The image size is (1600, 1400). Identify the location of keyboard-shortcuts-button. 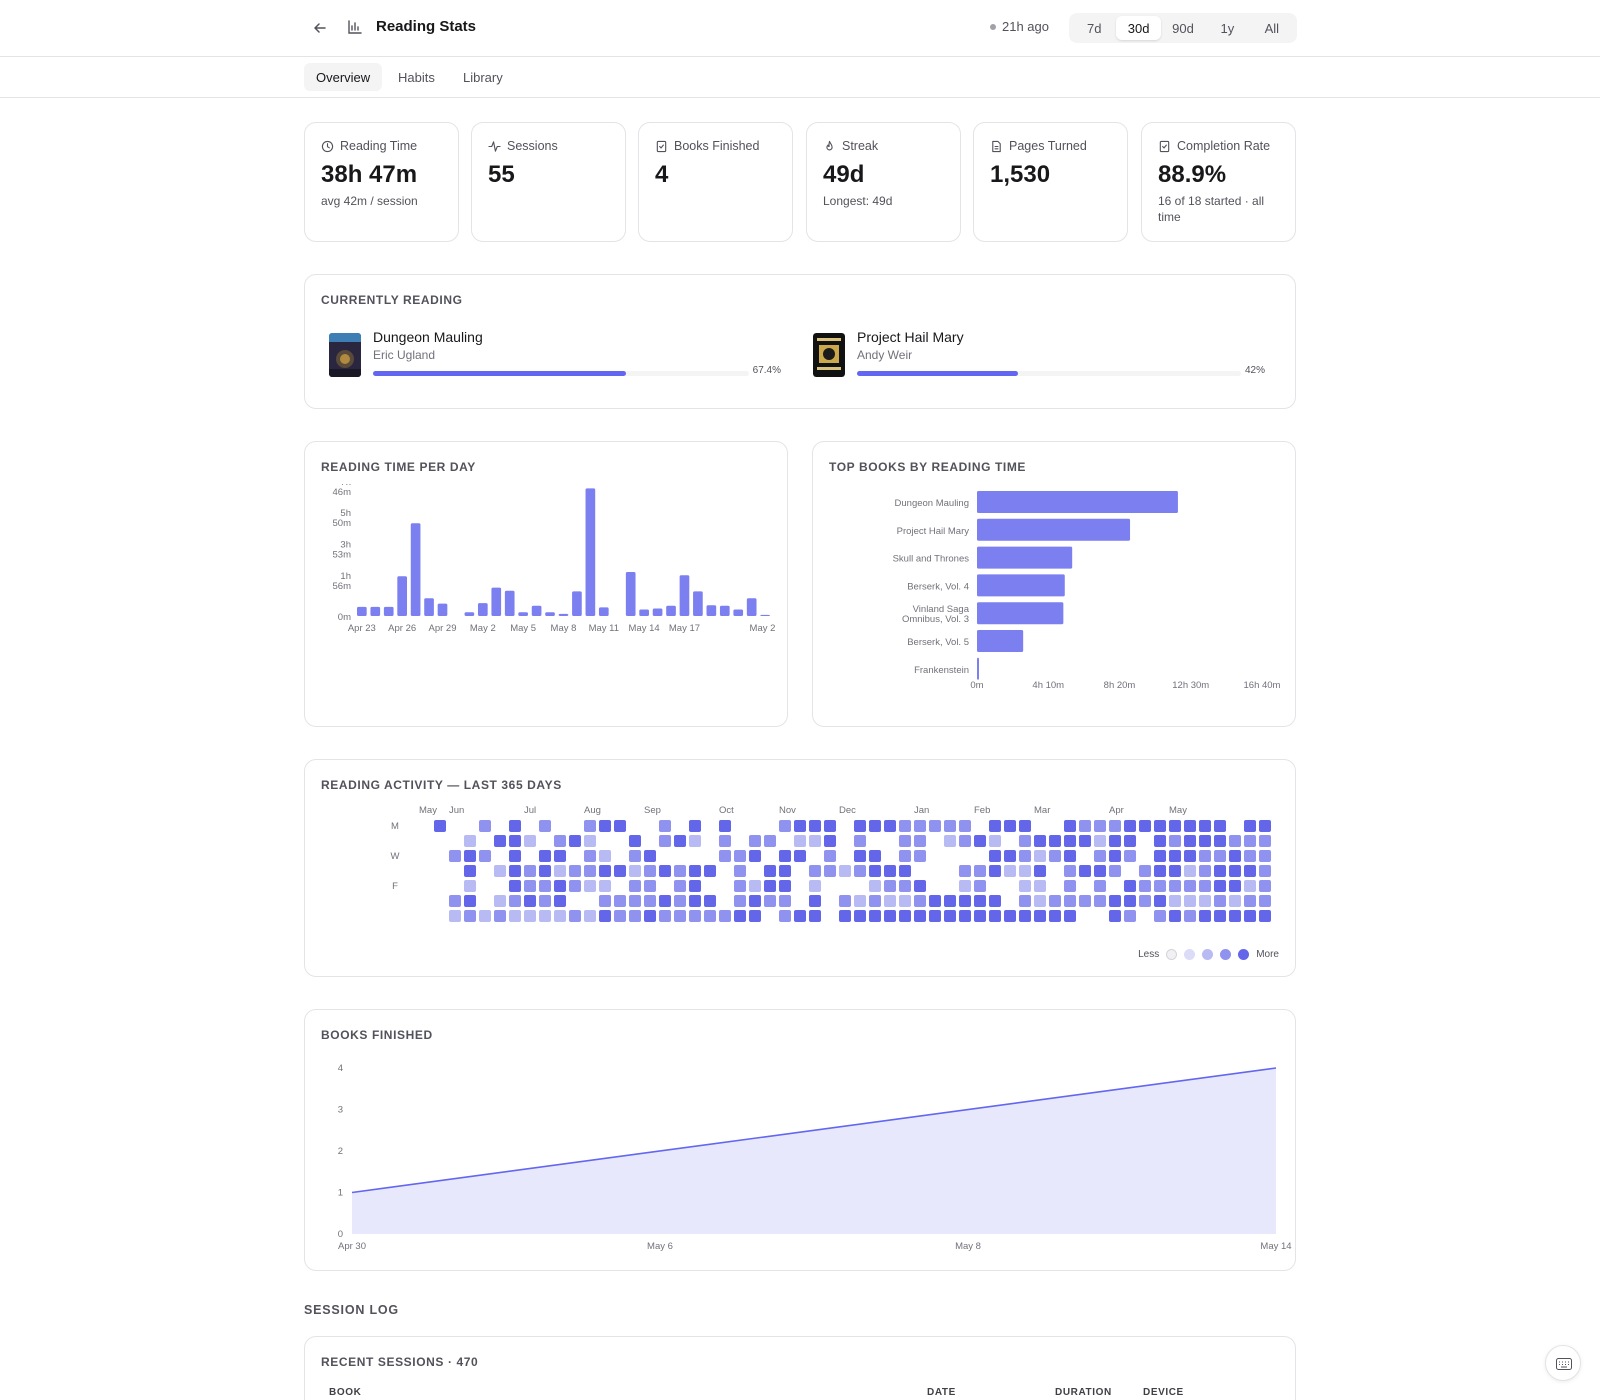
(1563, 1363).